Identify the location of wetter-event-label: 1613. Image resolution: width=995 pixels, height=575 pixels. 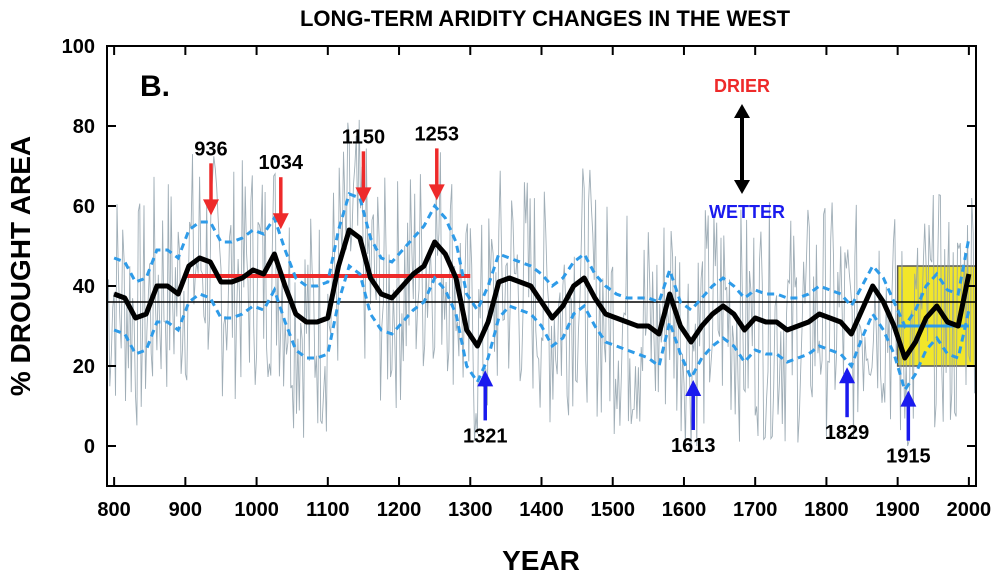
(693, 446).